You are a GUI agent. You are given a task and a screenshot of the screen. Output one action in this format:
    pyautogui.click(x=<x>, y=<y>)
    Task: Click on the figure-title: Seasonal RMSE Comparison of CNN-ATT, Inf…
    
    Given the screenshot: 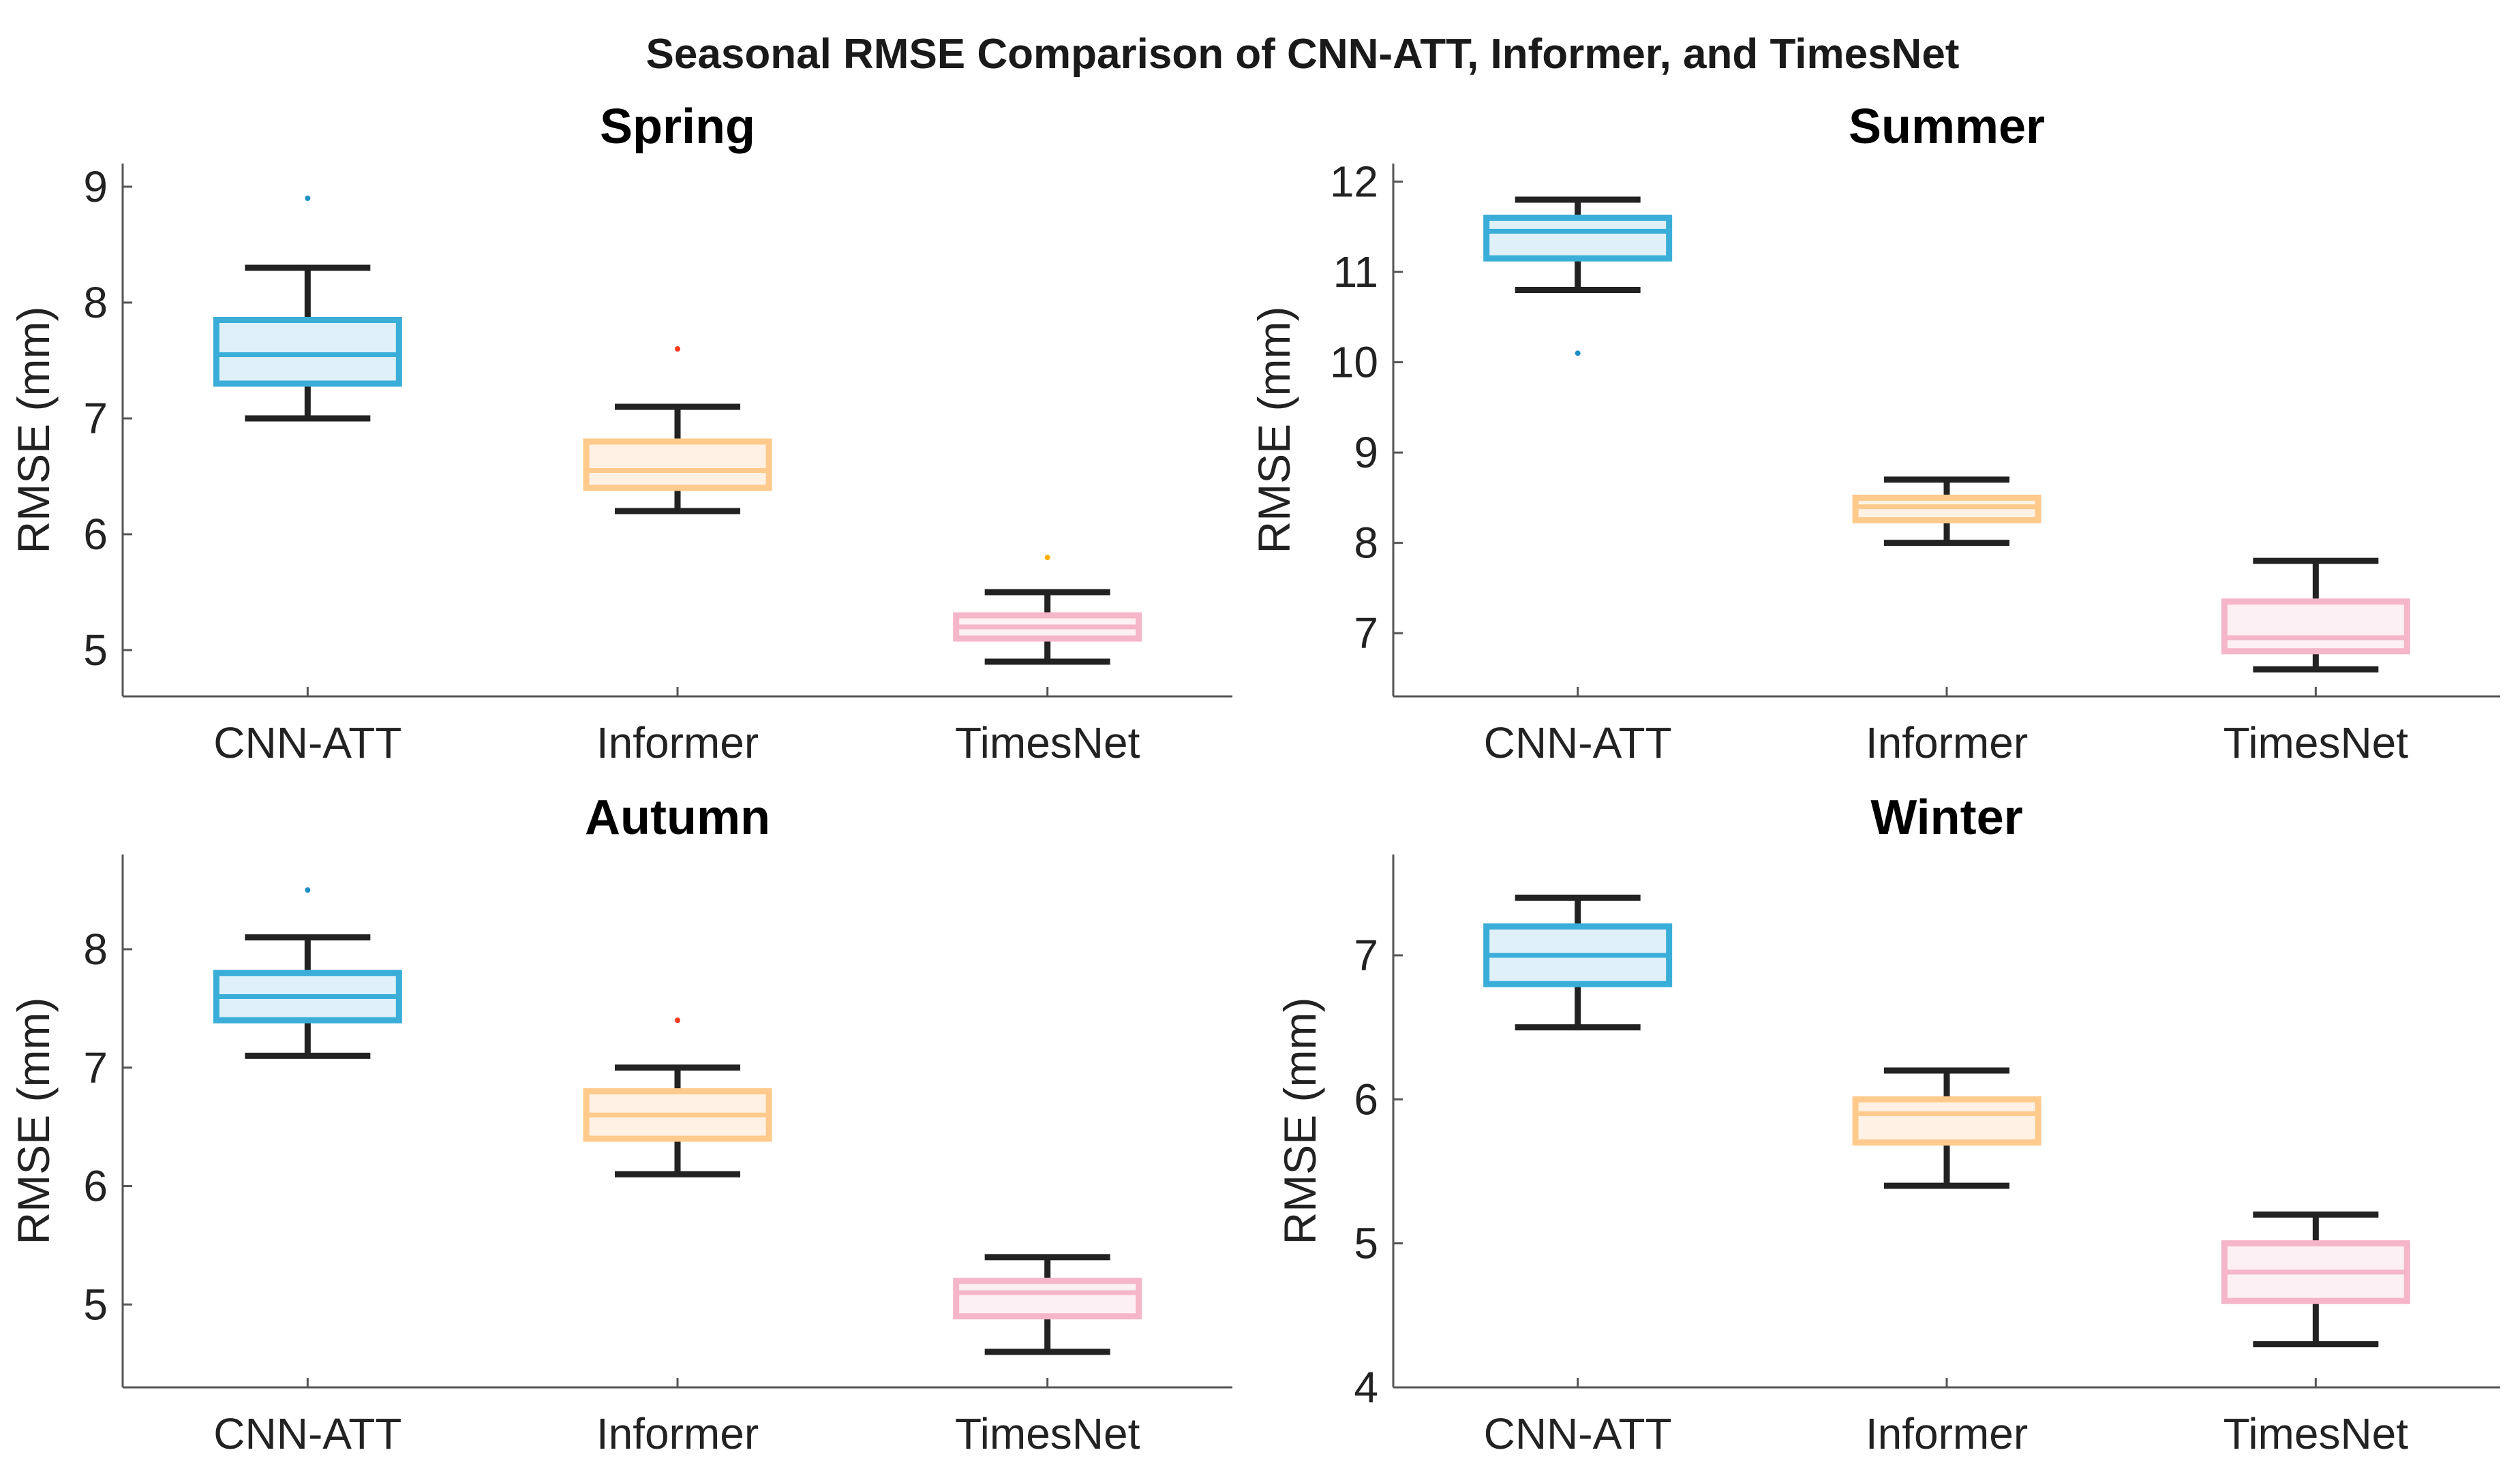 What is the action you would take?
    pyautogui.click(x=1303, y=54)
    